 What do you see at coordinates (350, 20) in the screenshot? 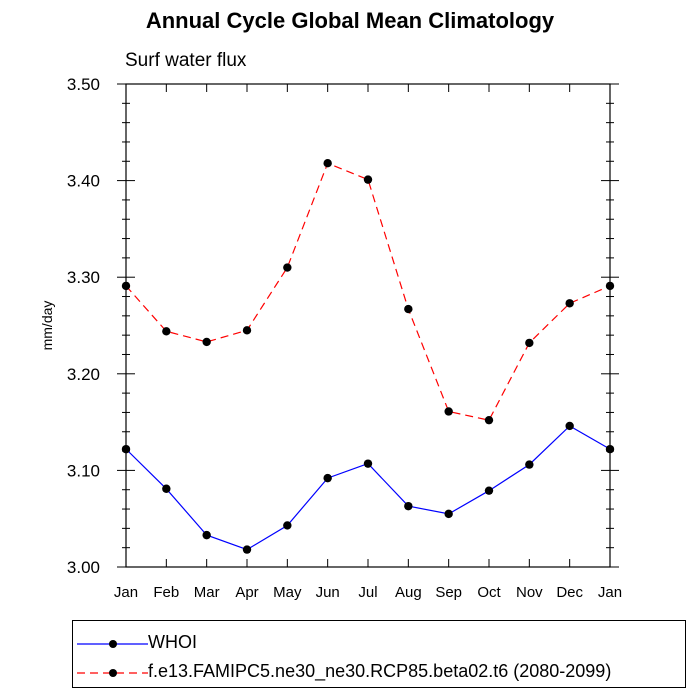
I see `chart-title: Annual Cycle Global Mean Climatology` at bounding box center [350, 20].